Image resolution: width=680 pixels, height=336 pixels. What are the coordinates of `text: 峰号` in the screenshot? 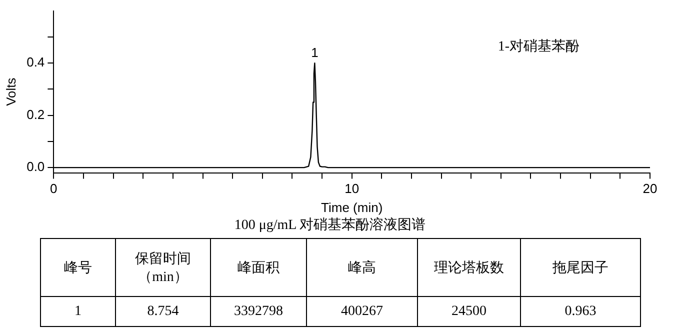 It's located at (78, 267).